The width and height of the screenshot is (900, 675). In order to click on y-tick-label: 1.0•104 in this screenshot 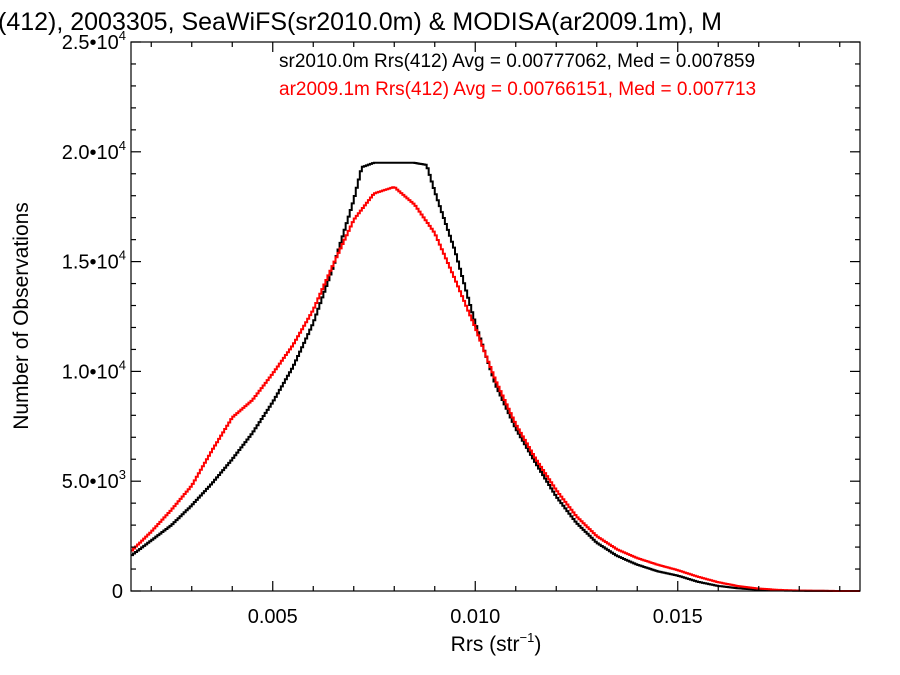, I will do `click(94, 370)`.